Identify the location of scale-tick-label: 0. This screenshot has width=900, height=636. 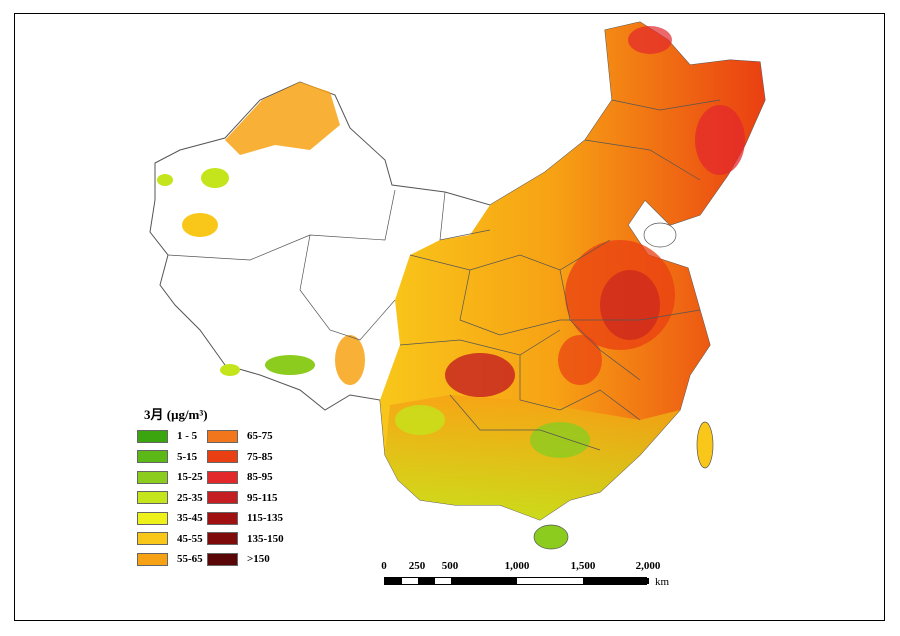
(384, 566).